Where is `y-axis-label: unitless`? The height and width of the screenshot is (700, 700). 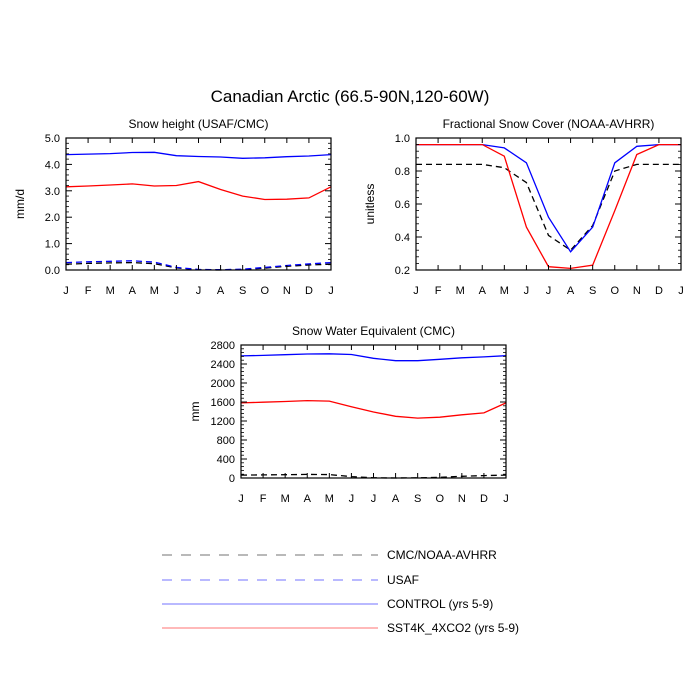 y-axis-label: unitless is located at coordinates (370, 204).